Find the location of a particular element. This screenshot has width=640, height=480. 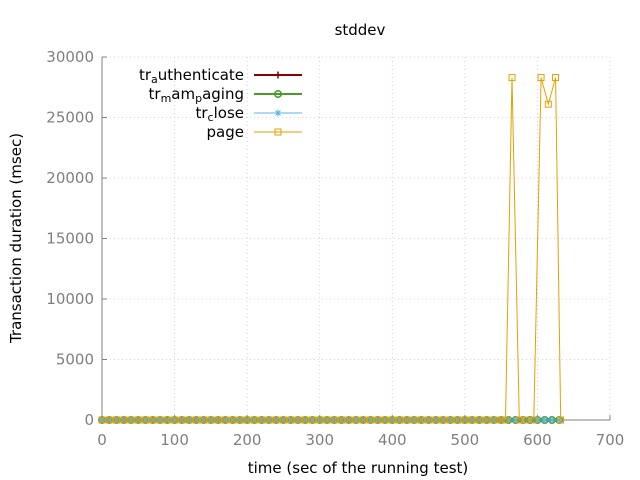

legend-item: page is located at coordinates (254, 132).